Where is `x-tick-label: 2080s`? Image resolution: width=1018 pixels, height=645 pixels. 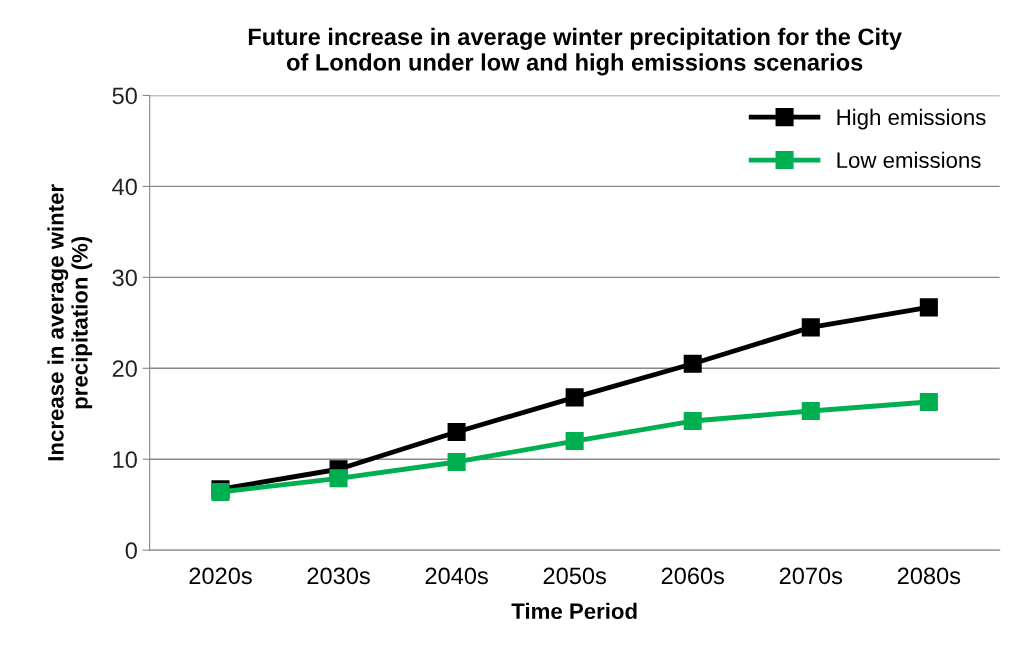 x-tick-label: 2080s is located at coordinates (929, 576).